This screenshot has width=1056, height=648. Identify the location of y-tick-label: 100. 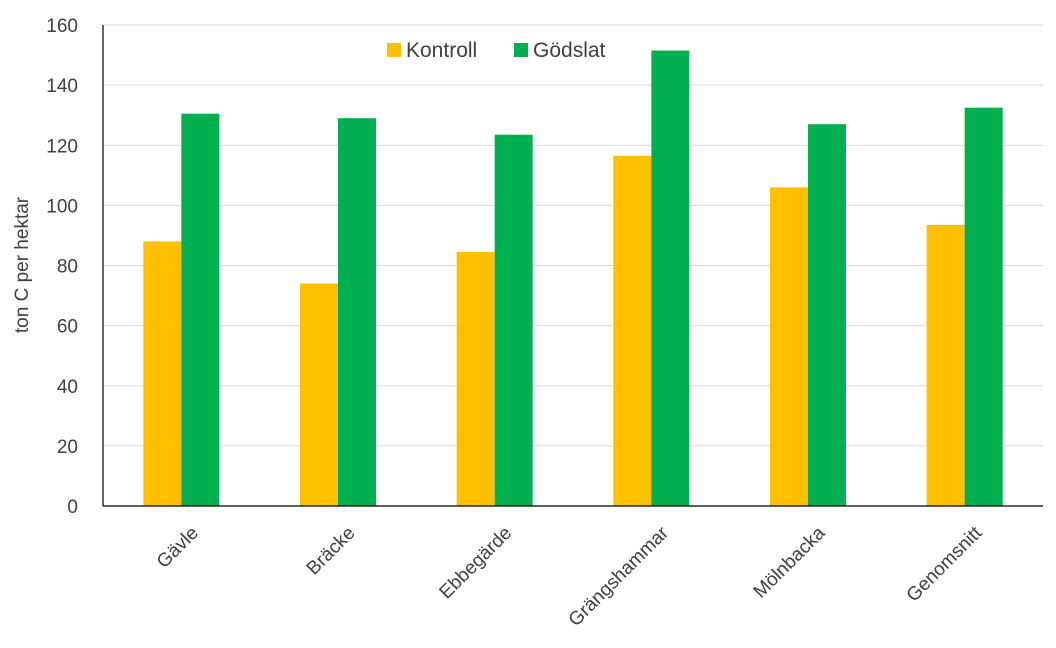
(62, 206).